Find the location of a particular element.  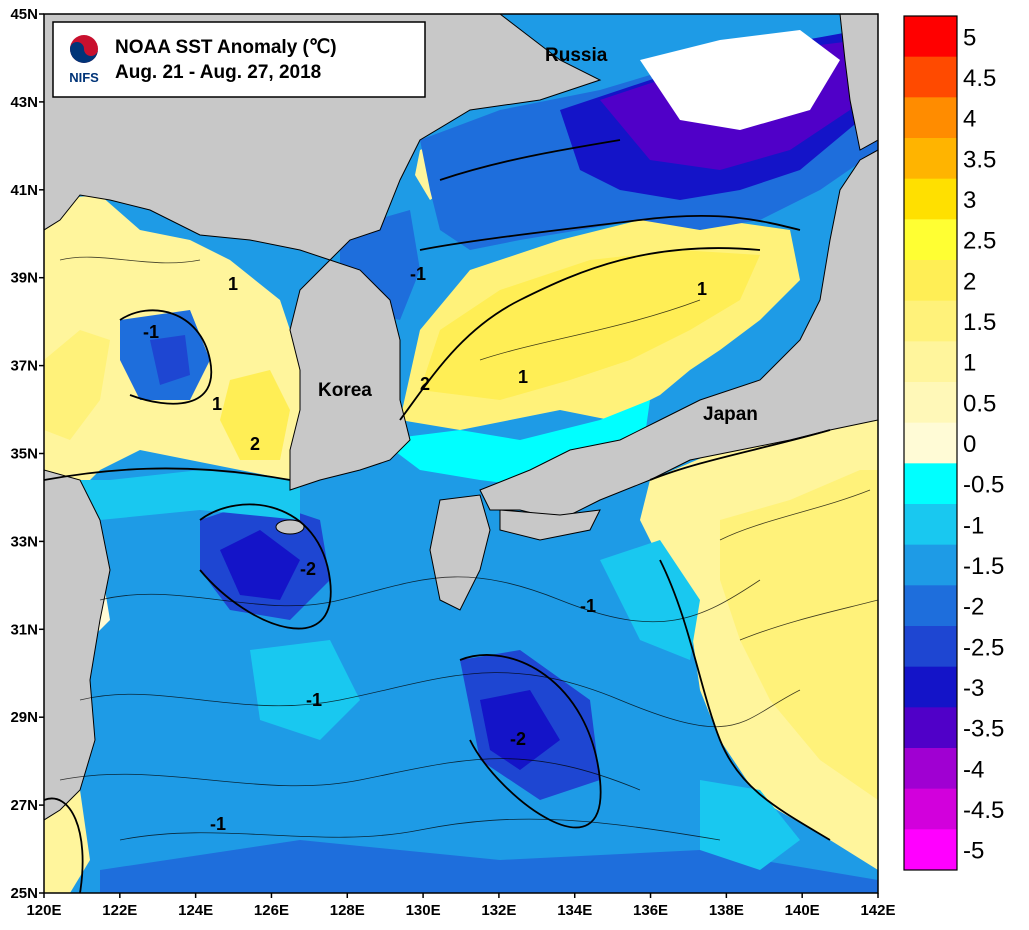

colorbar-label: -1.5 is located at coordinates (983, 566).